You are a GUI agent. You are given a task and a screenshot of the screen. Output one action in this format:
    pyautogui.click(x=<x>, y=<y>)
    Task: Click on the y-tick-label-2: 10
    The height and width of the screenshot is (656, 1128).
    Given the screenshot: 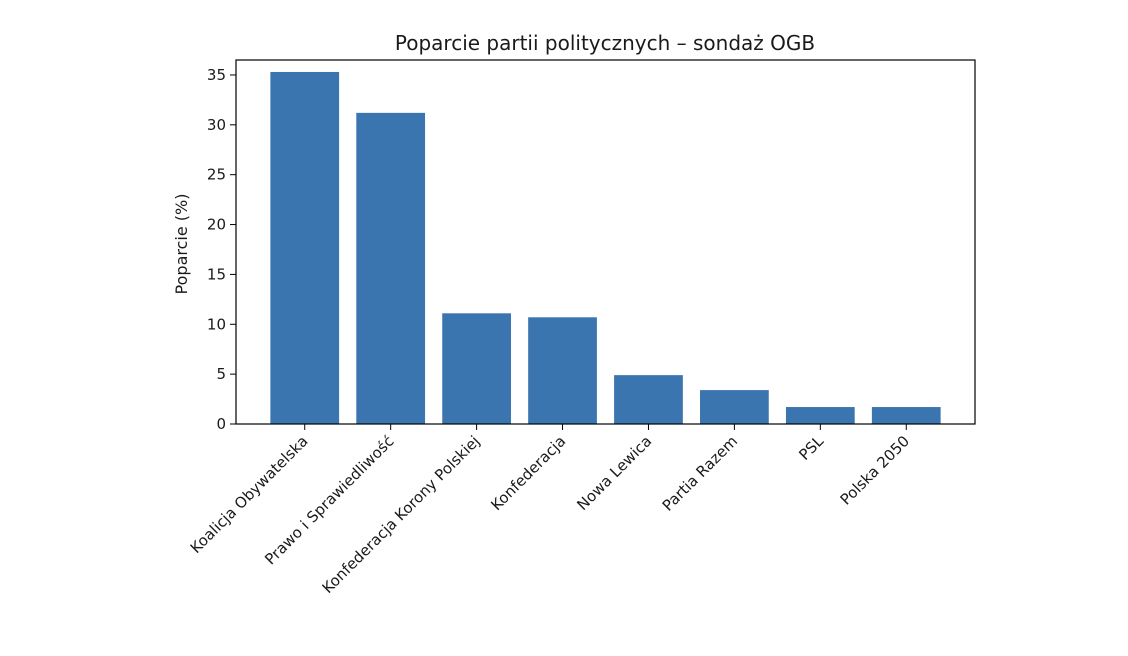 What is the action you would take?
    pyautogui.click(x=216, y=324)
    